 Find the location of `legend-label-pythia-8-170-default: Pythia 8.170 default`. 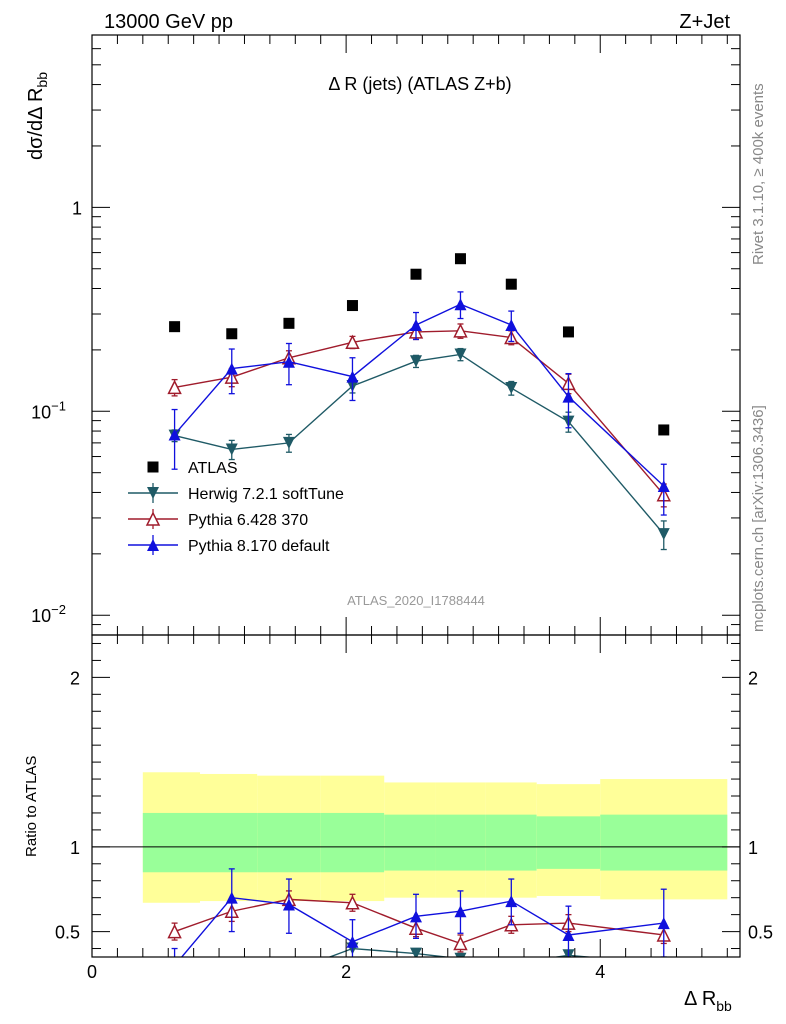

legend-label-pythia-8-170-default: Pythia 8.170 default is located at coordinates (259, 546).